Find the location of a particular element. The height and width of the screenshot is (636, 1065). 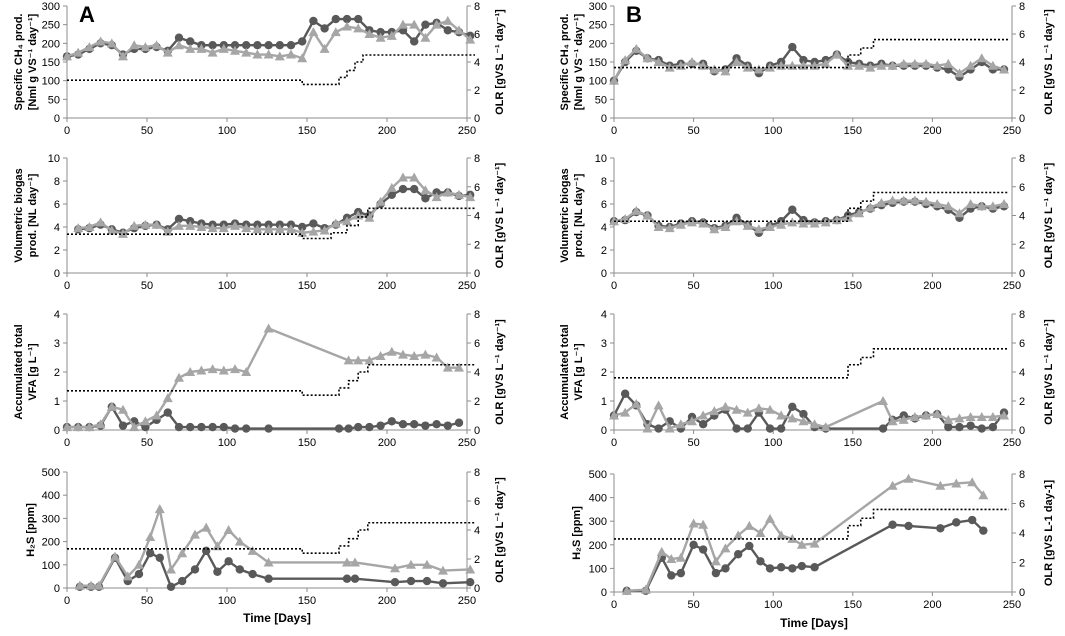

y-tick-label: 8 is located at coordinates (604, 182).